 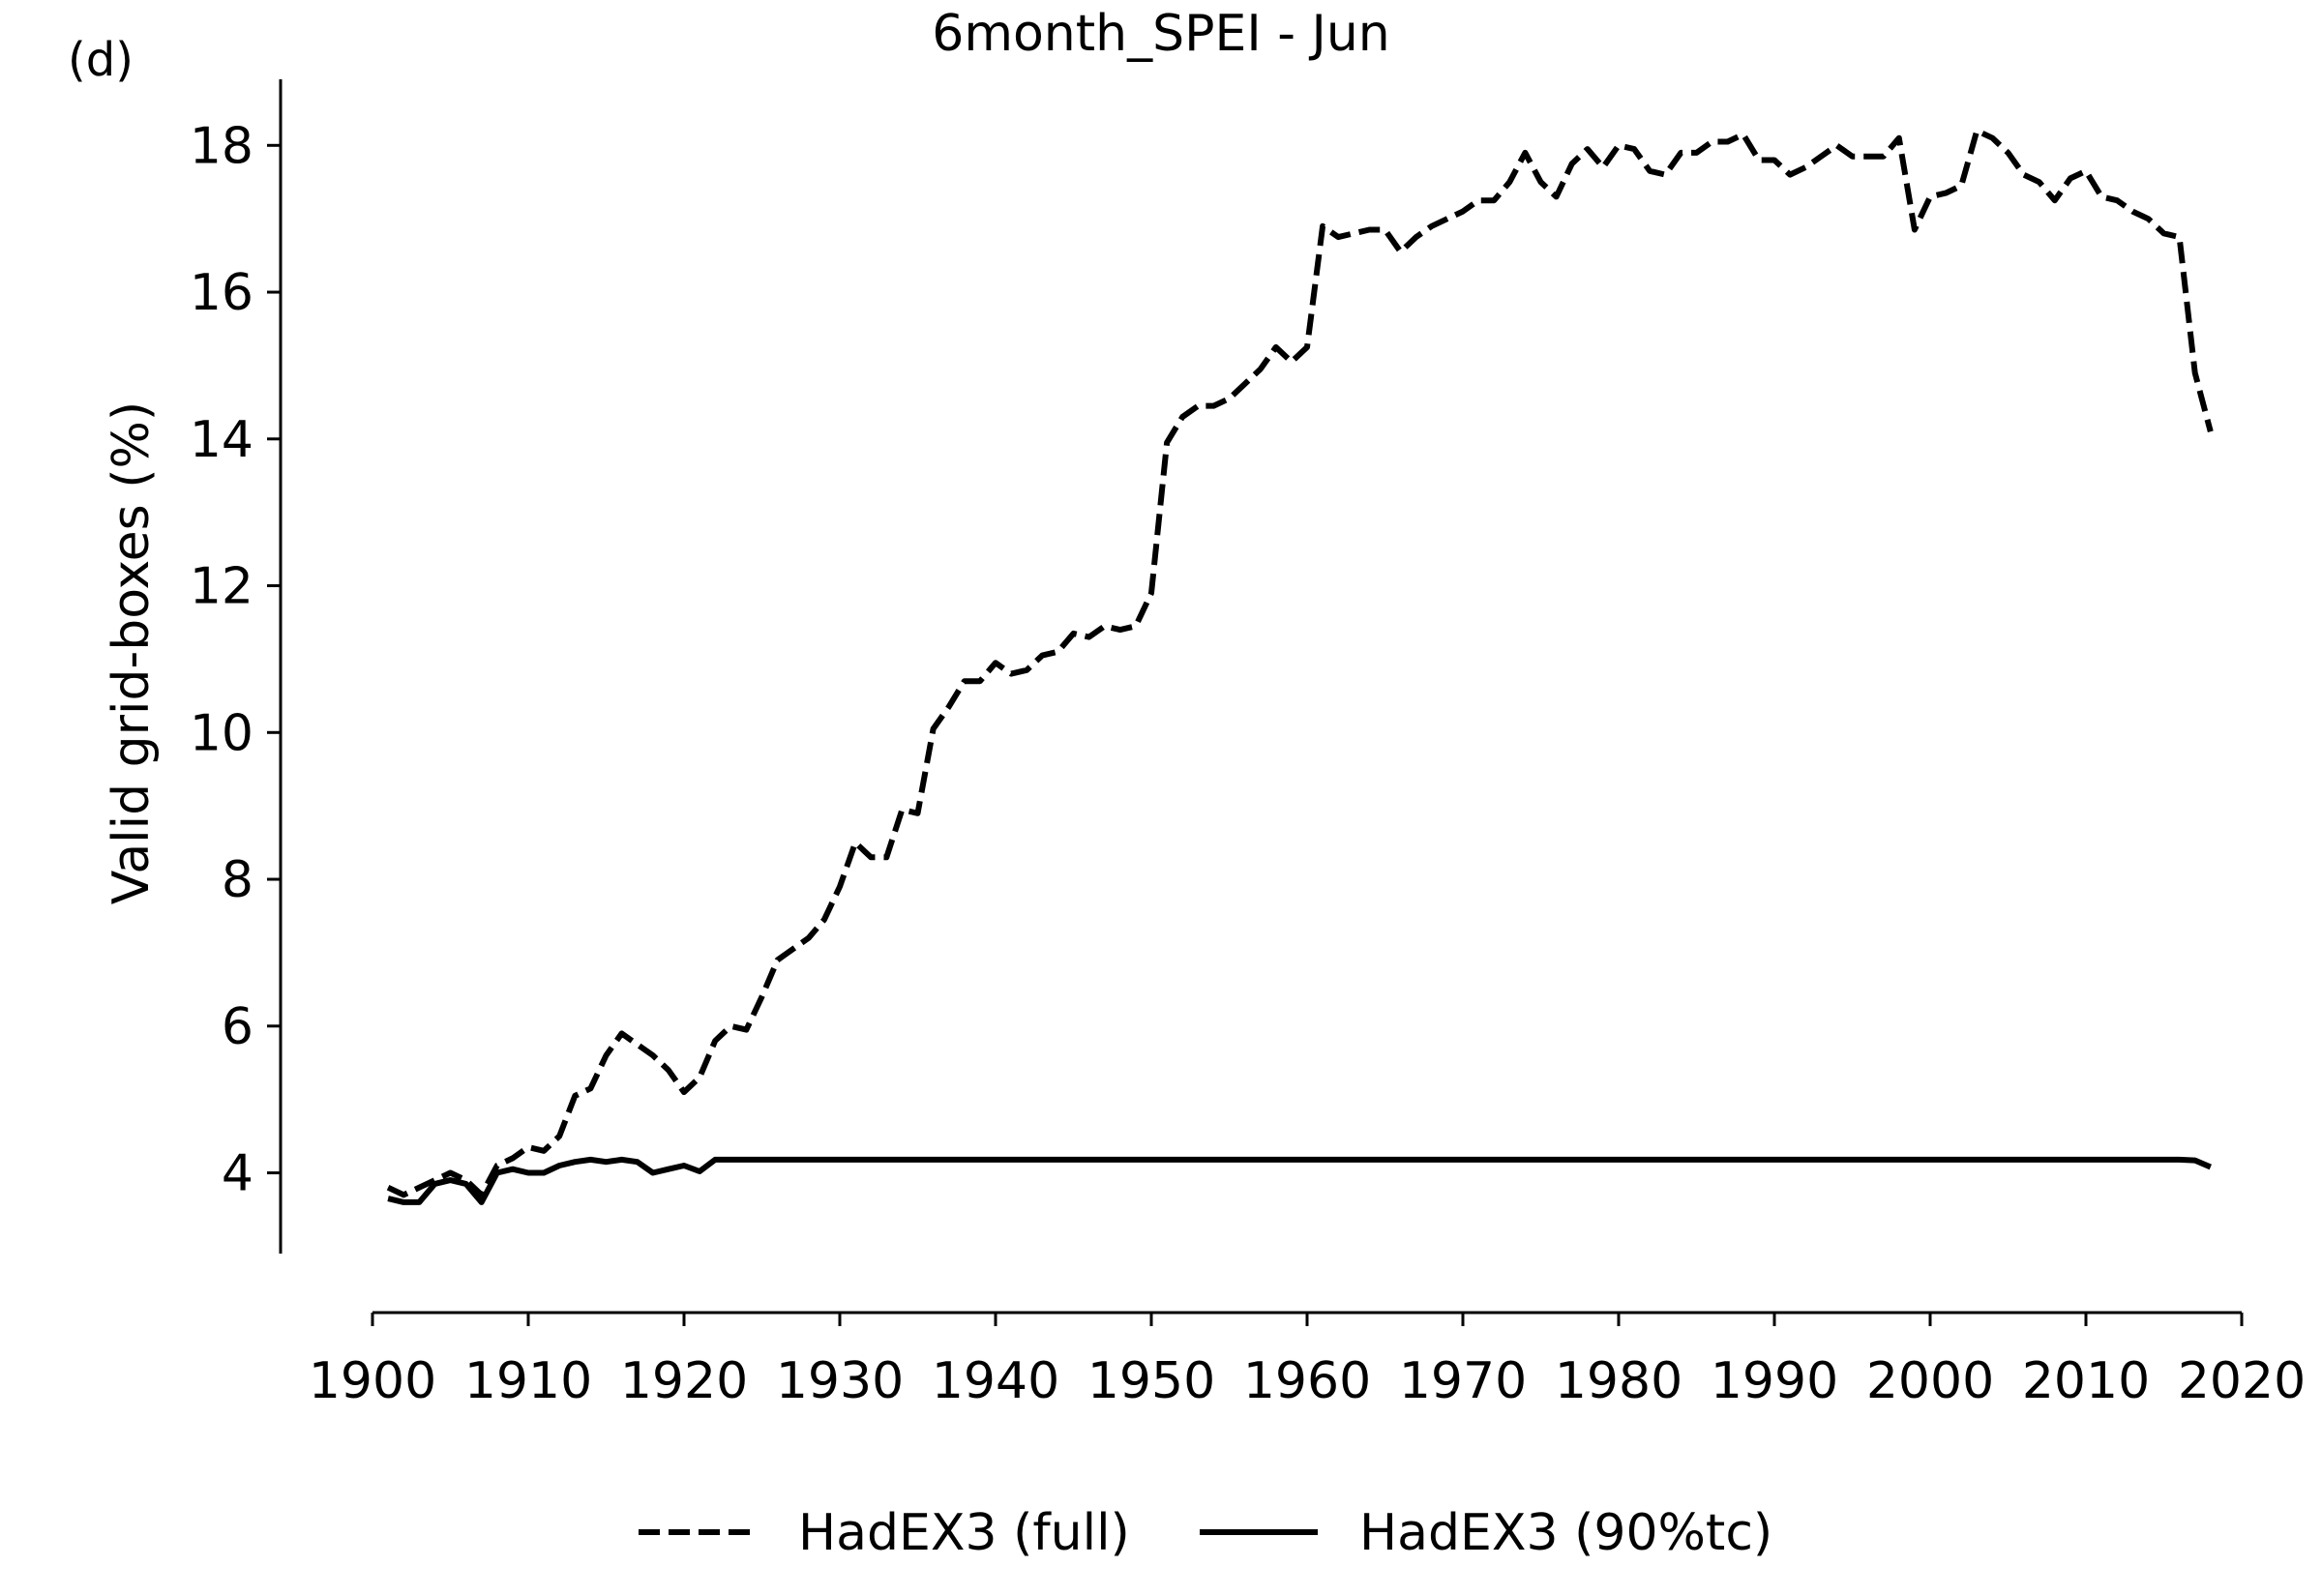 What do you see at coordinates (221, 146) in the screenshot?
I see `y-tick-label: 18` at bounding box center [221, 146].